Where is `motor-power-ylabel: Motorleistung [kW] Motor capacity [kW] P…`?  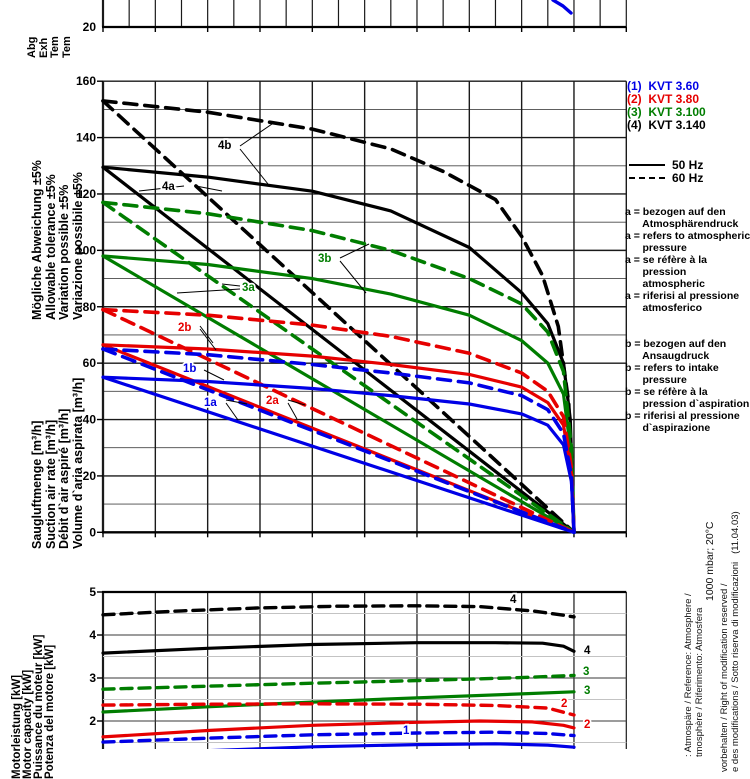
motor-power-ylabel: Motorleistung [kW] Motor capacity [kW] P… is located at coordinates (33, 706).